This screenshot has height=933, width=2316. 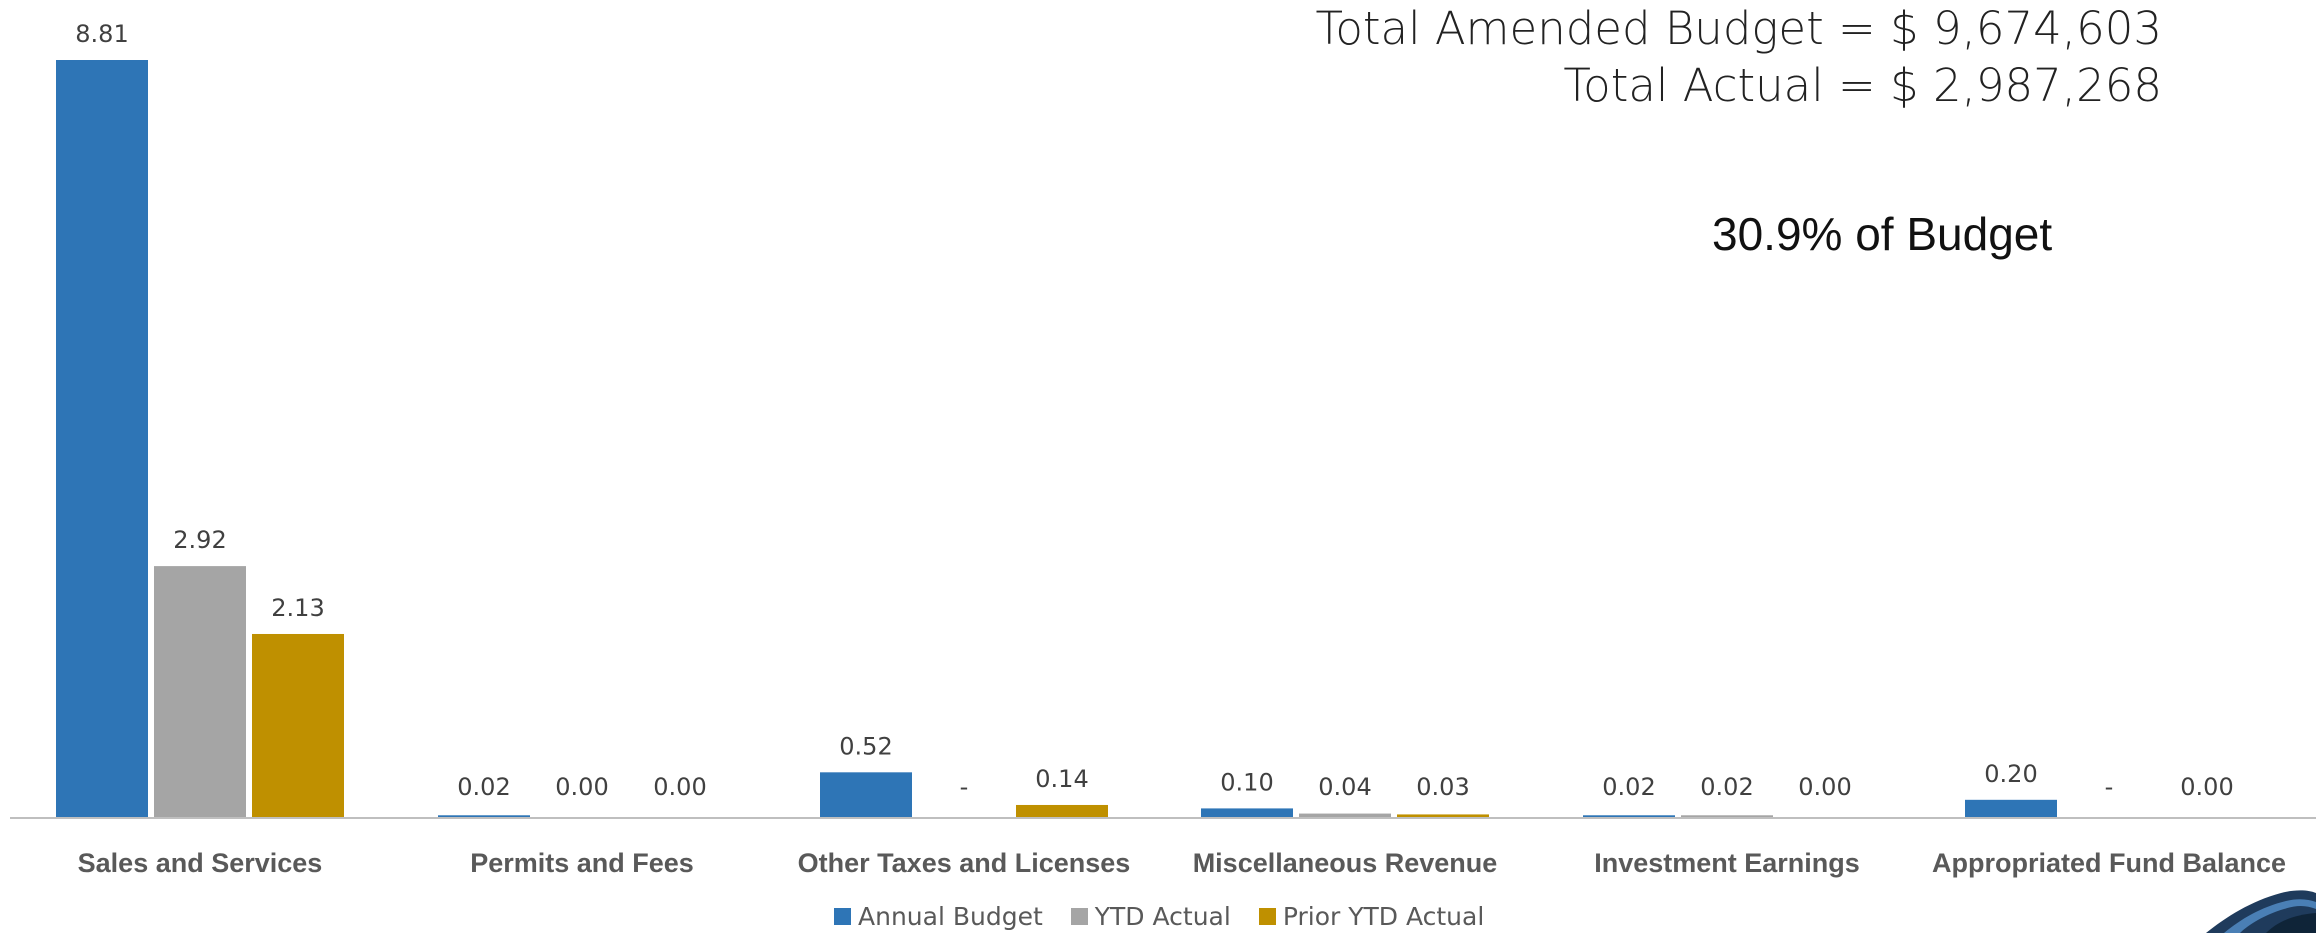 I want to click on legend-item-annual-budget: Annual Budget, so click(x=938, y=916).